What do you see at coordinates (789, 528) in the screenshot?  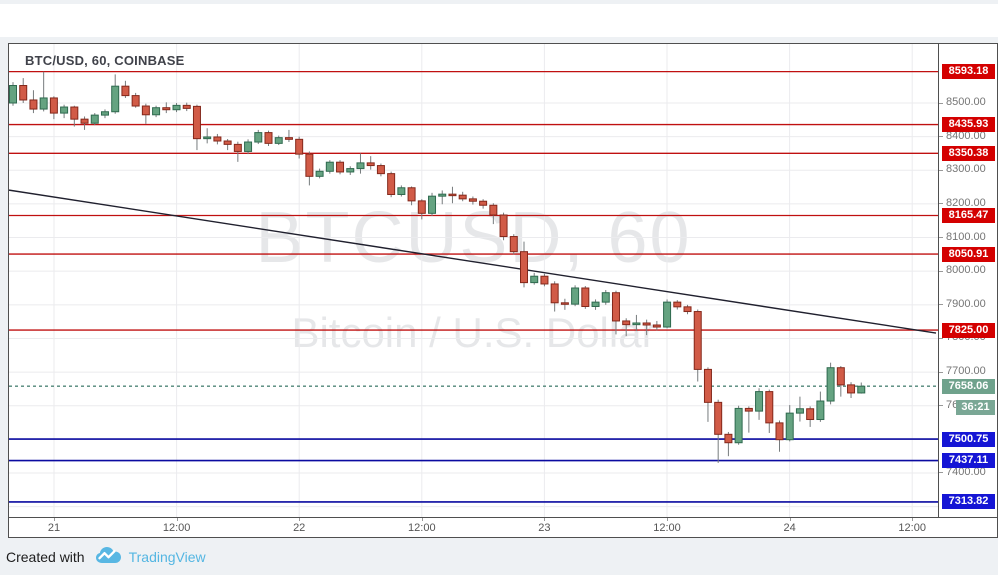 I see `time-axis-label: 24` at bounding box center [789, 528].